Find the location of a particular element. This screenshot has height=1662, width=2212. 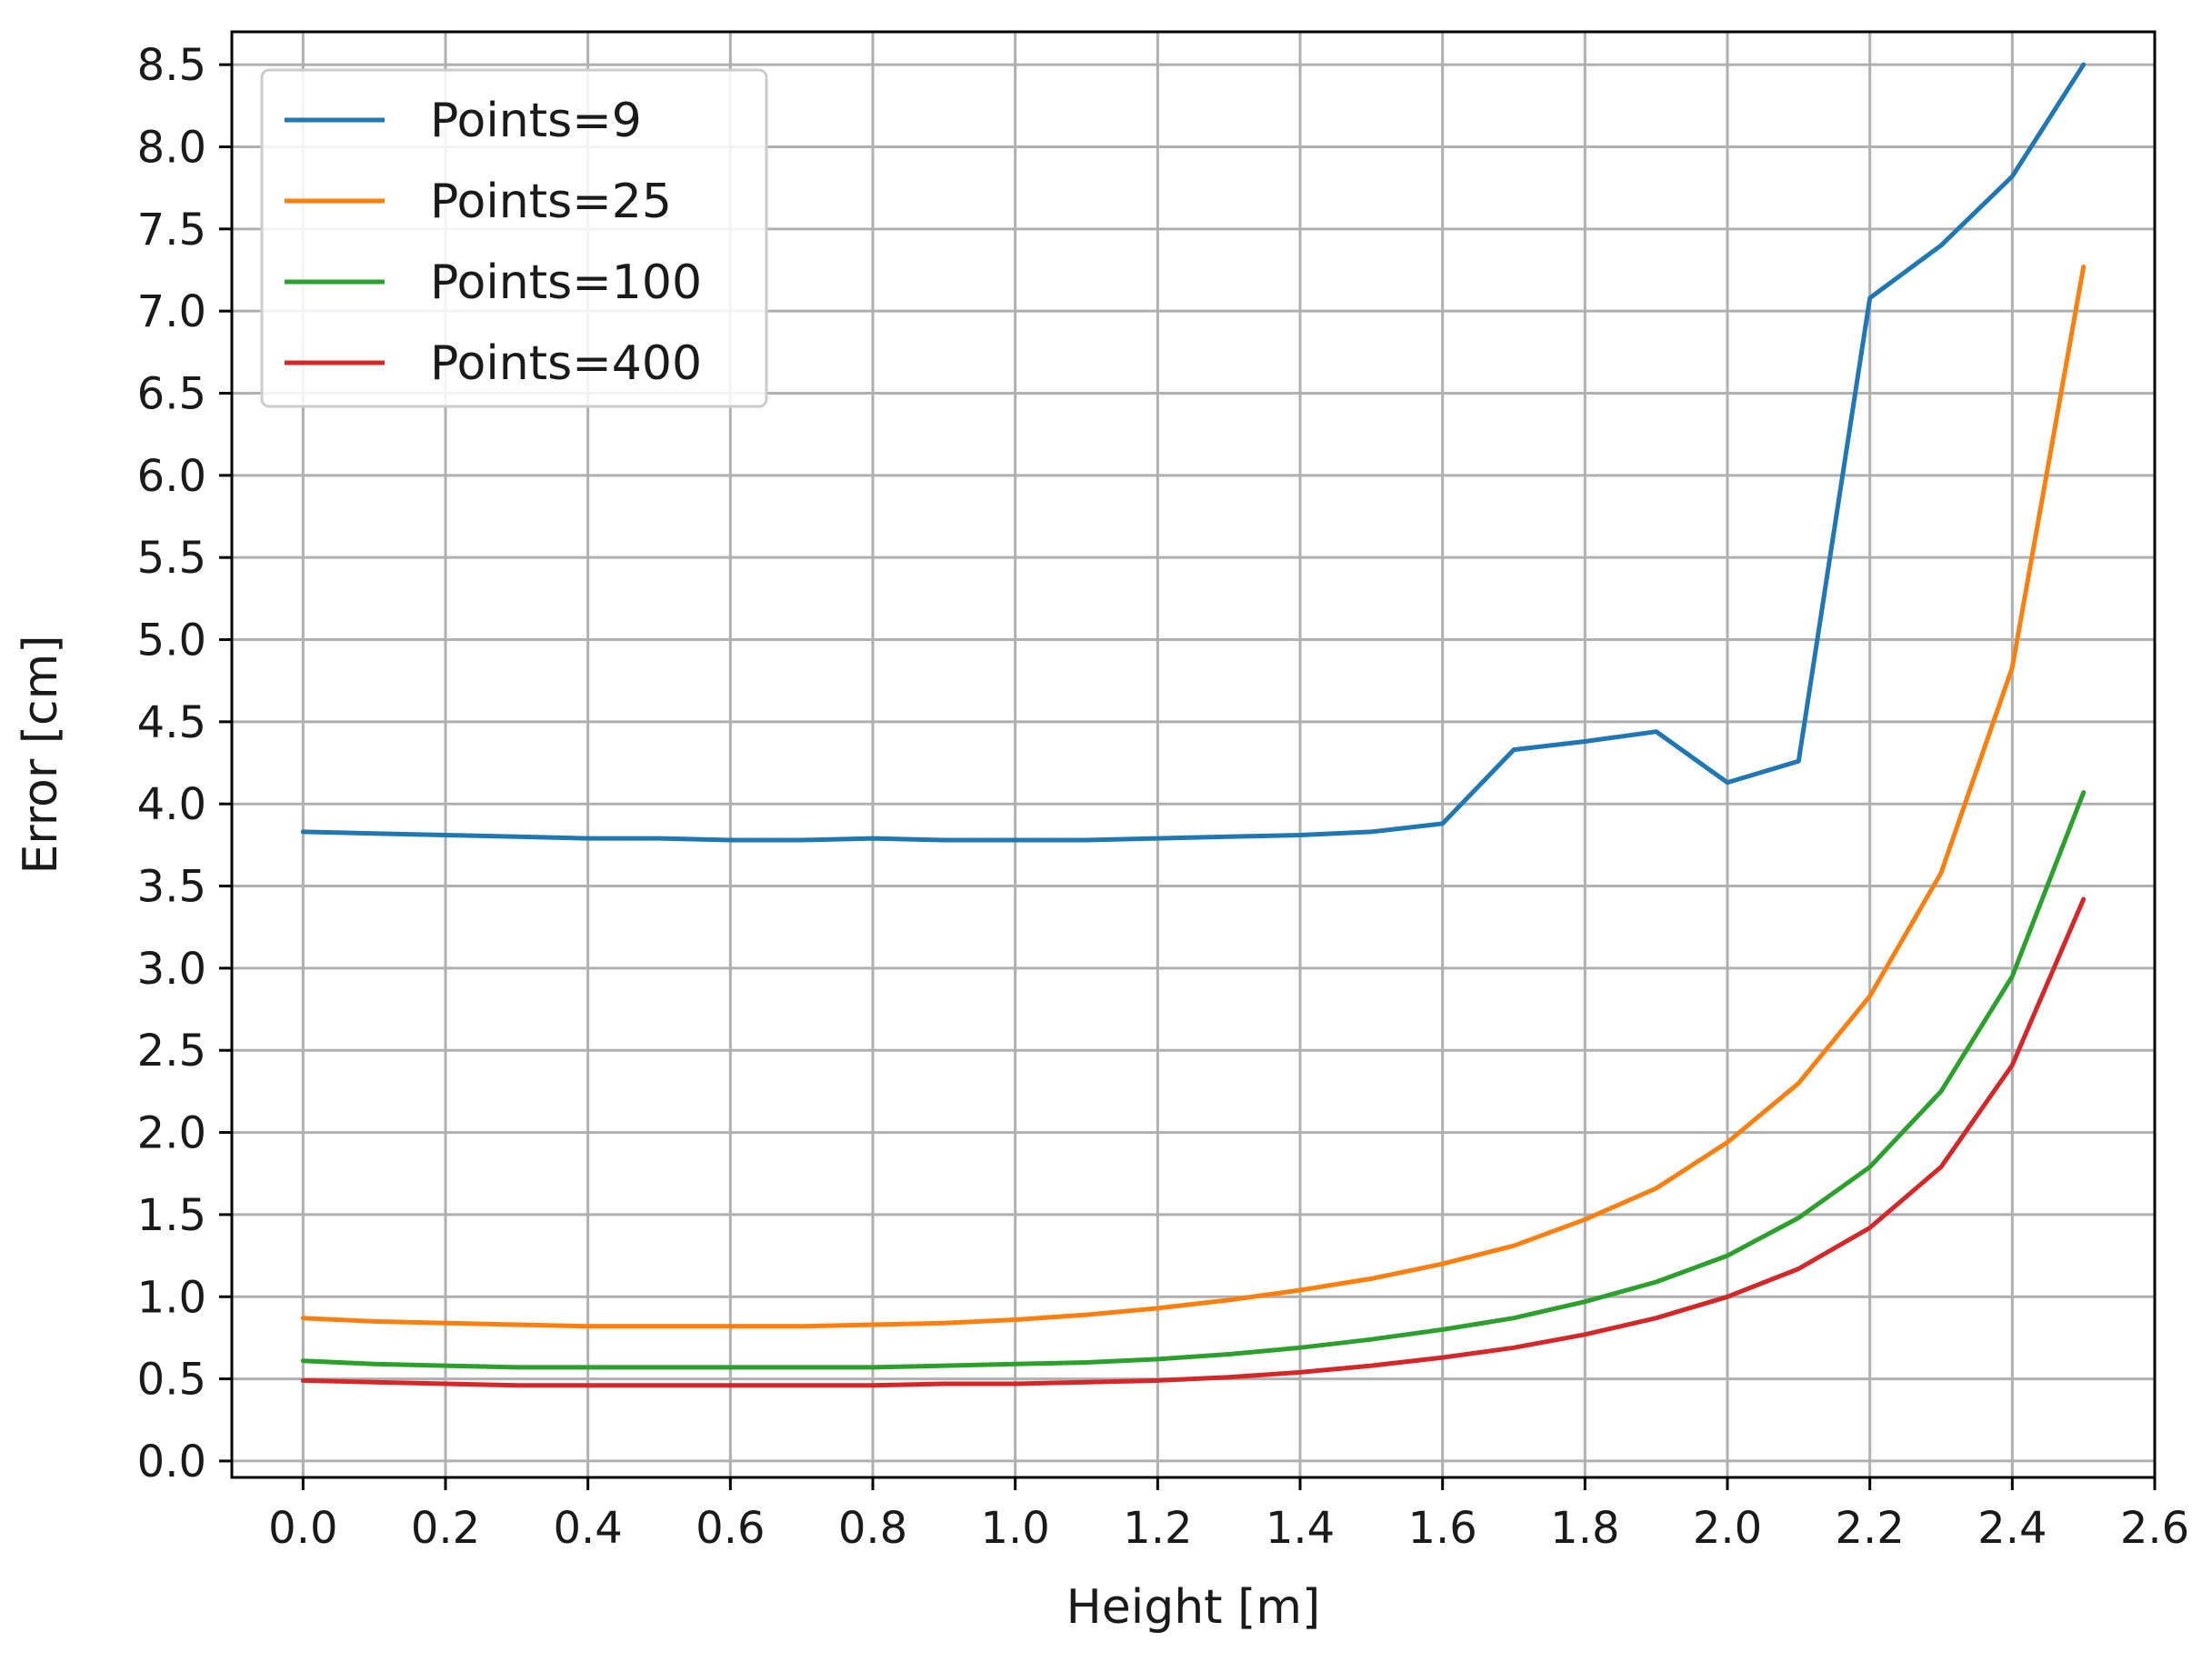

y-tick-label: 7.0 is located at coordinates (171, 311).